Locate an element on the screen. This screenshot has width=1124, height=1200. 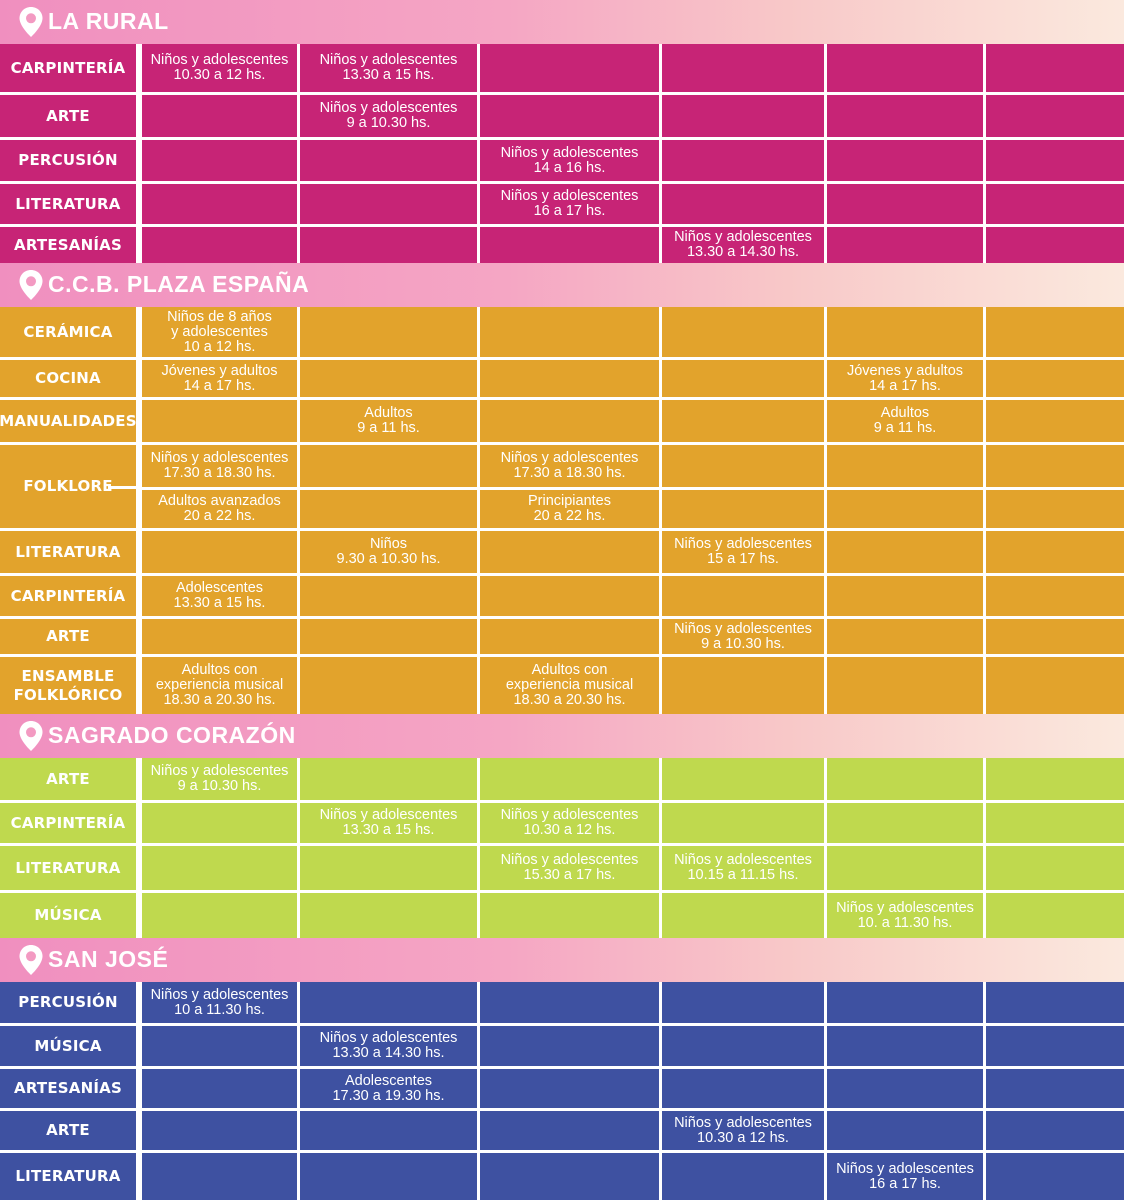
section-title: LA RURAL is located at coordinates (108, 21).